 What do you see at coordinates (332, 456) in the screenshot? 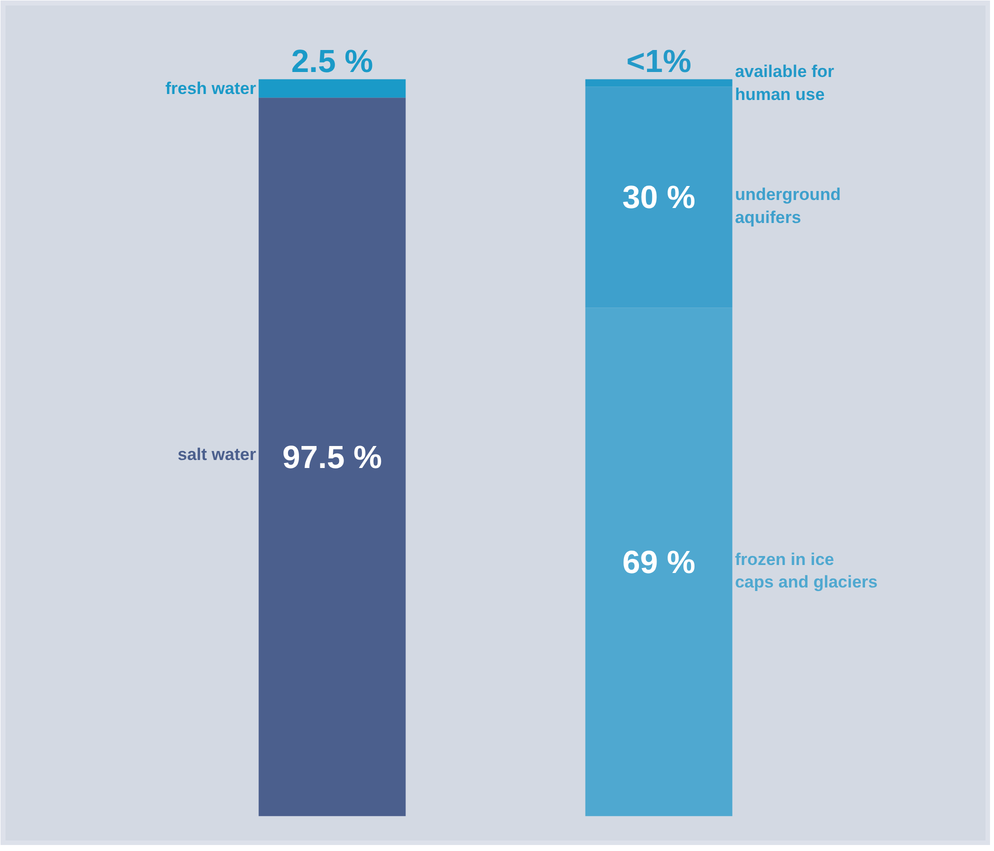
I see `data-label: 97.5 %` at bounding box center [332, 456].